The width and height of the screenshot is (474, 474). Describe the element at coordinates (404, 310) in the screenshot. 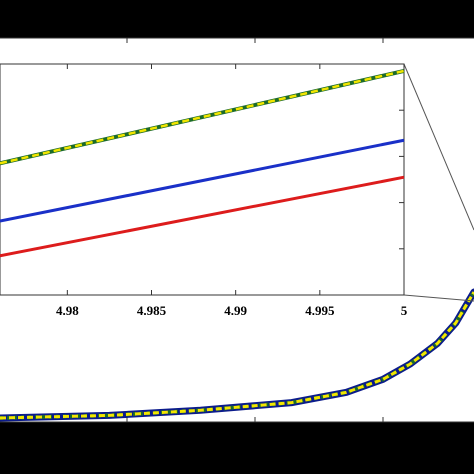

I see `inset-x-tick-label: 5` at that location.